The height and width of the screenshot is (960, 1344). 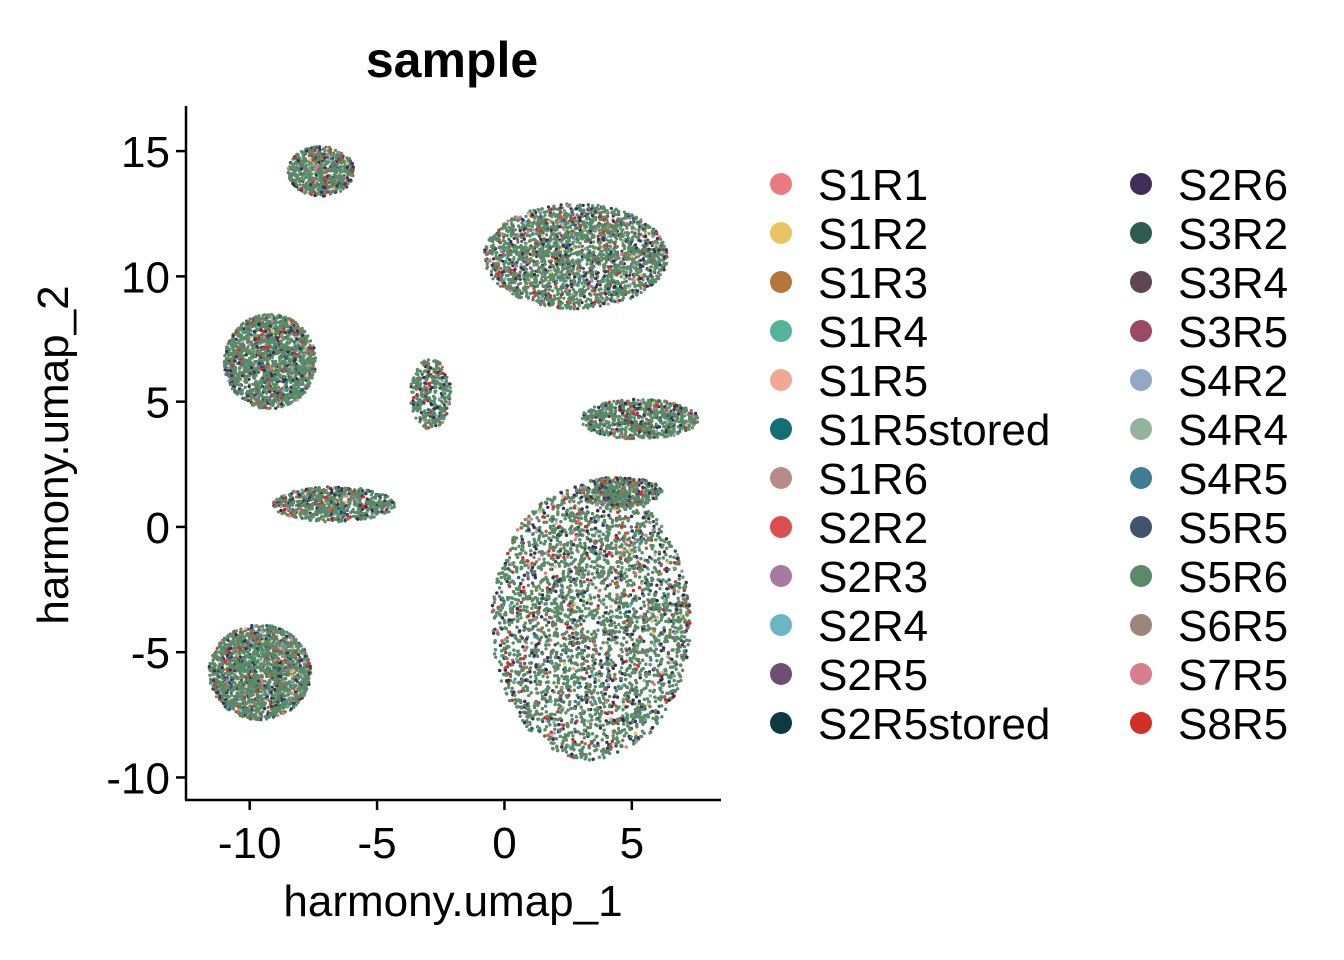 I want to click on cluster-left-upper, so click(x=270, y=361).